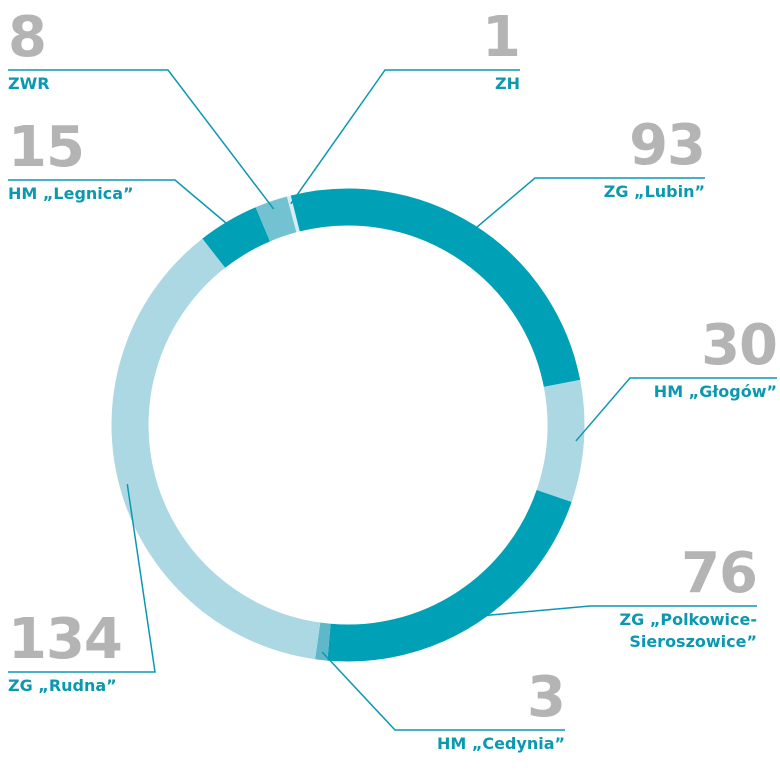 The height and width of the screenshot is (771, 780). I want to click on value-label: 30, so click(739, 345).